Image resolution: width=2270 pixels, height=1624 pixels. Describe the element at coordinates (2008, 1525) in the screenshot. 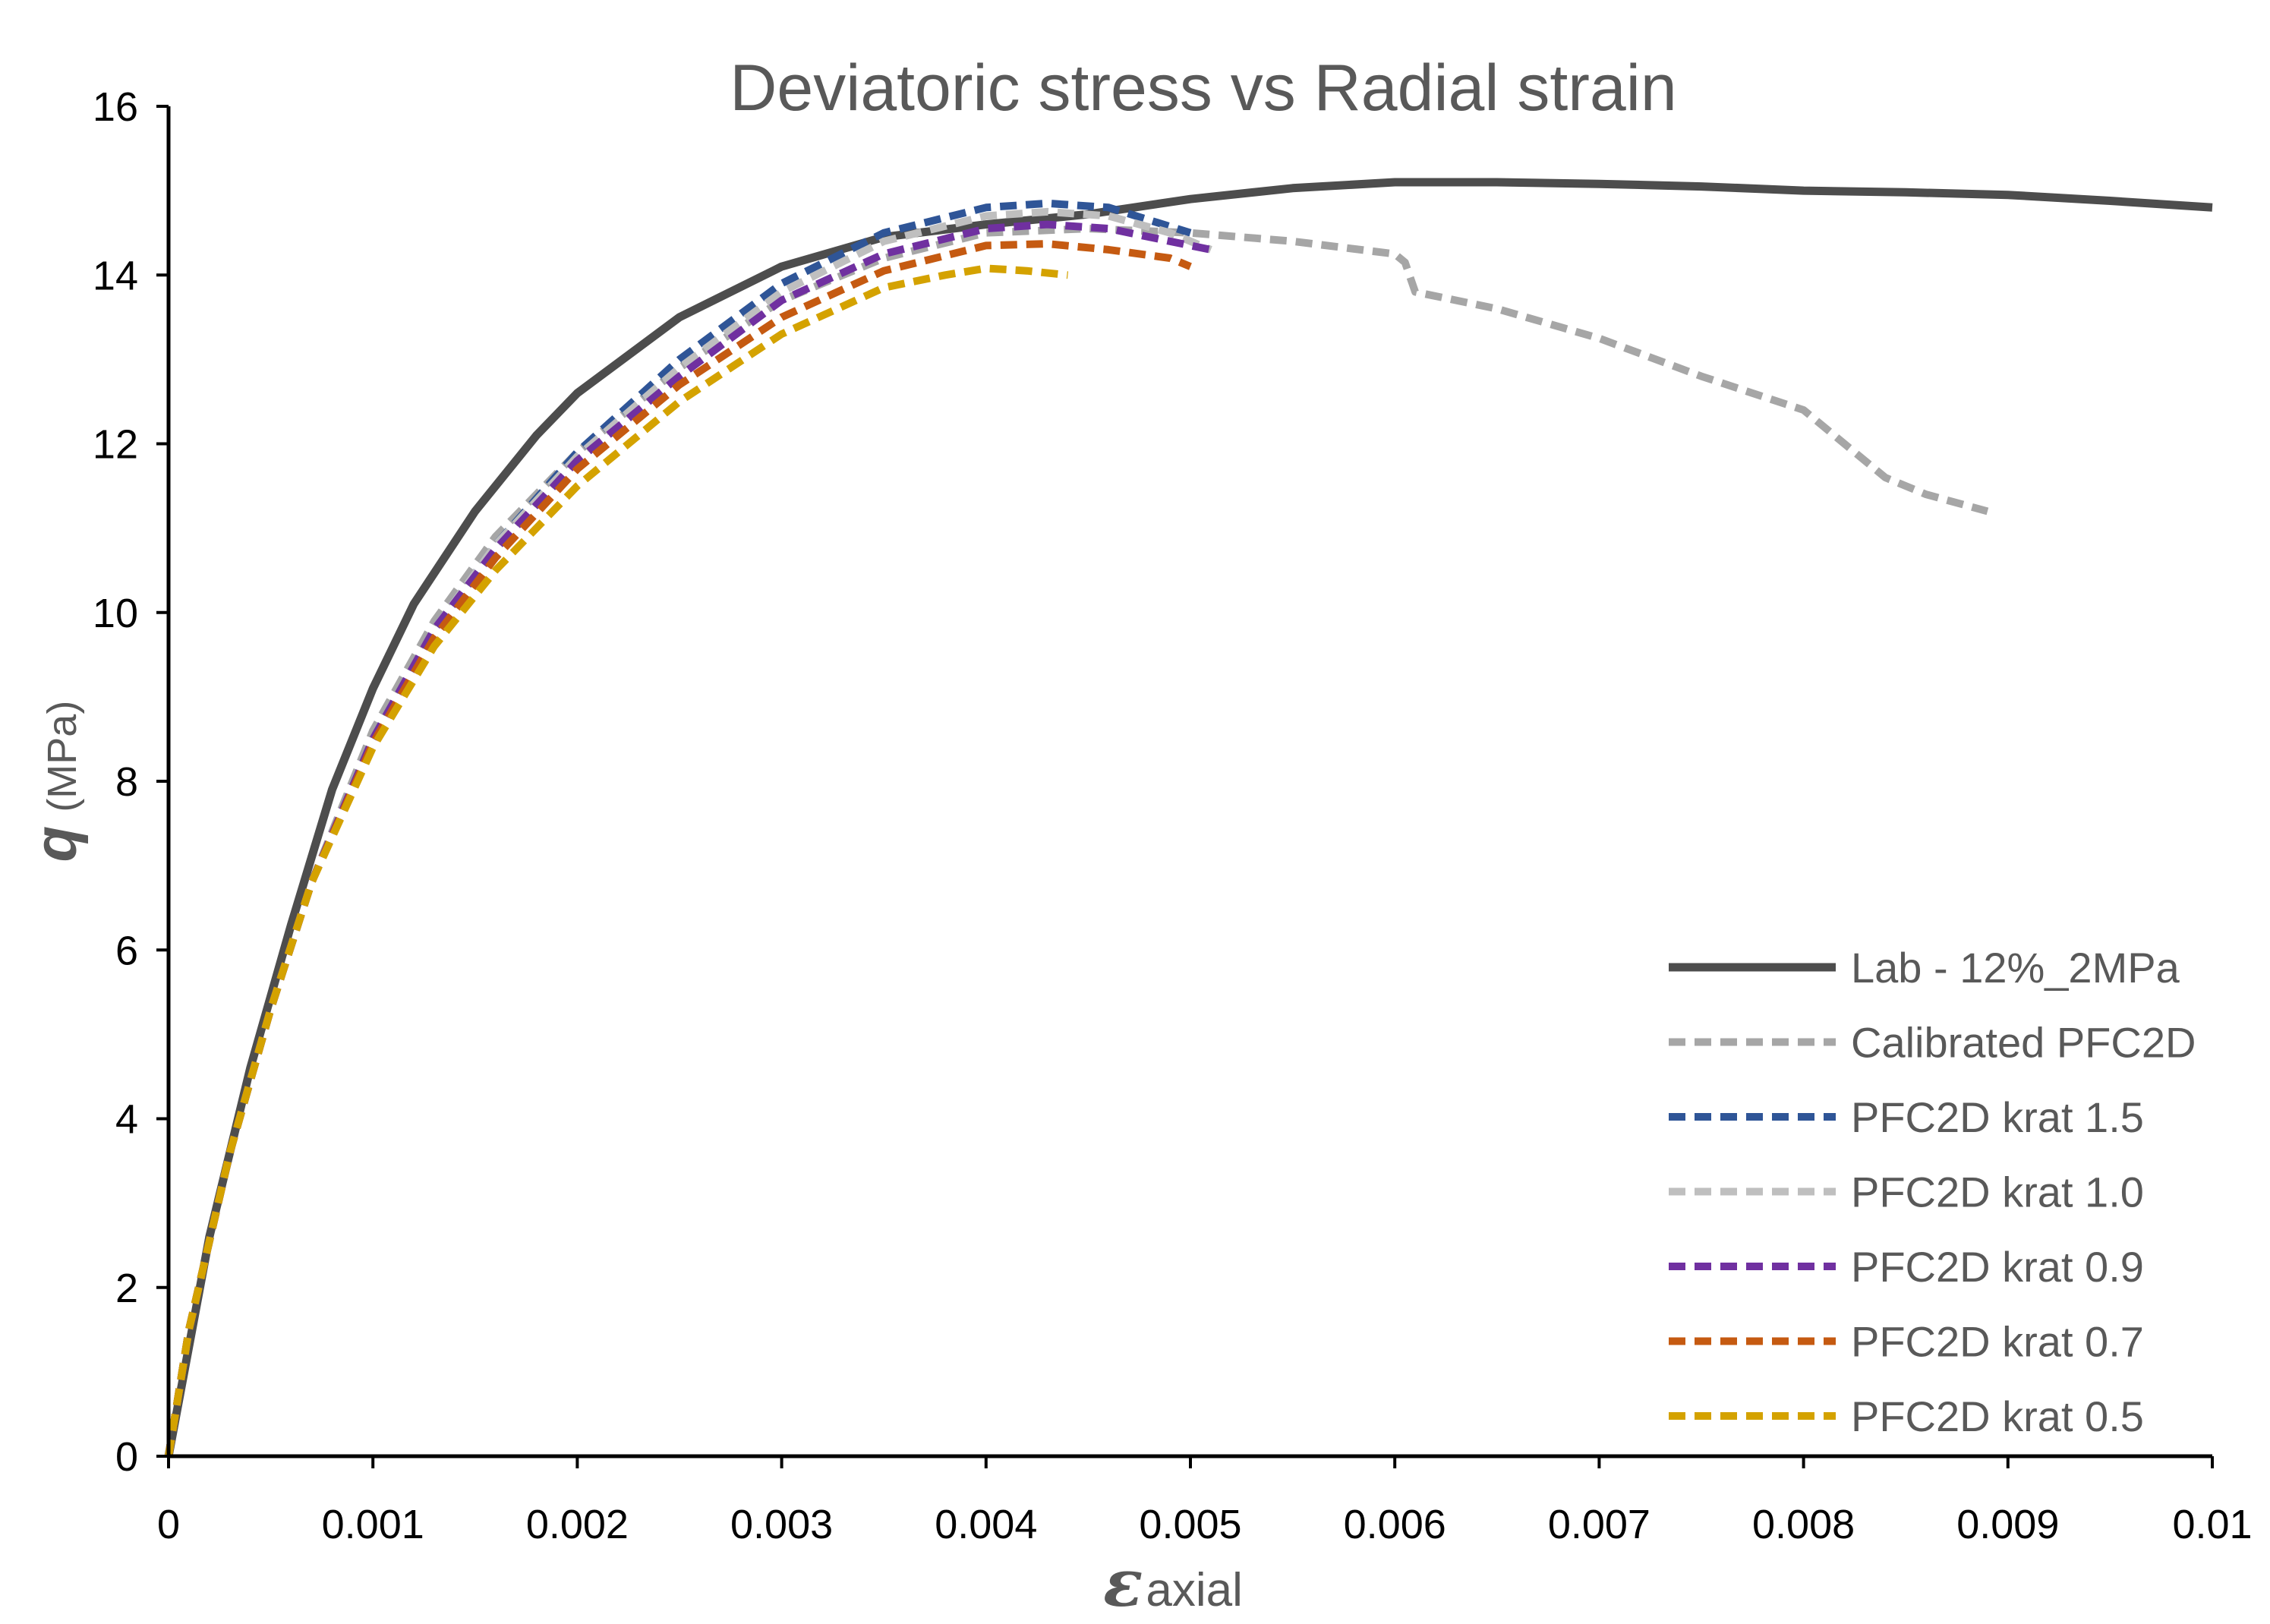

I see `x-tick-label: 0.009` at that location.